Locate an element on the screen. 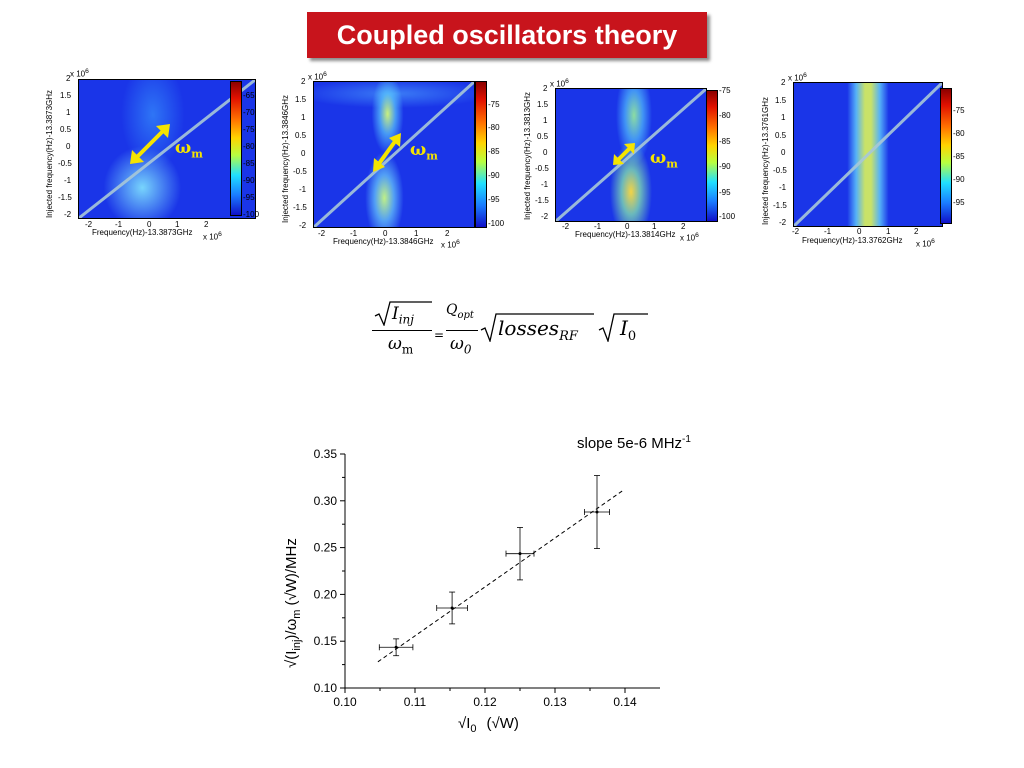  lhs-denominator: ωm is located at coordinates (401, 345).